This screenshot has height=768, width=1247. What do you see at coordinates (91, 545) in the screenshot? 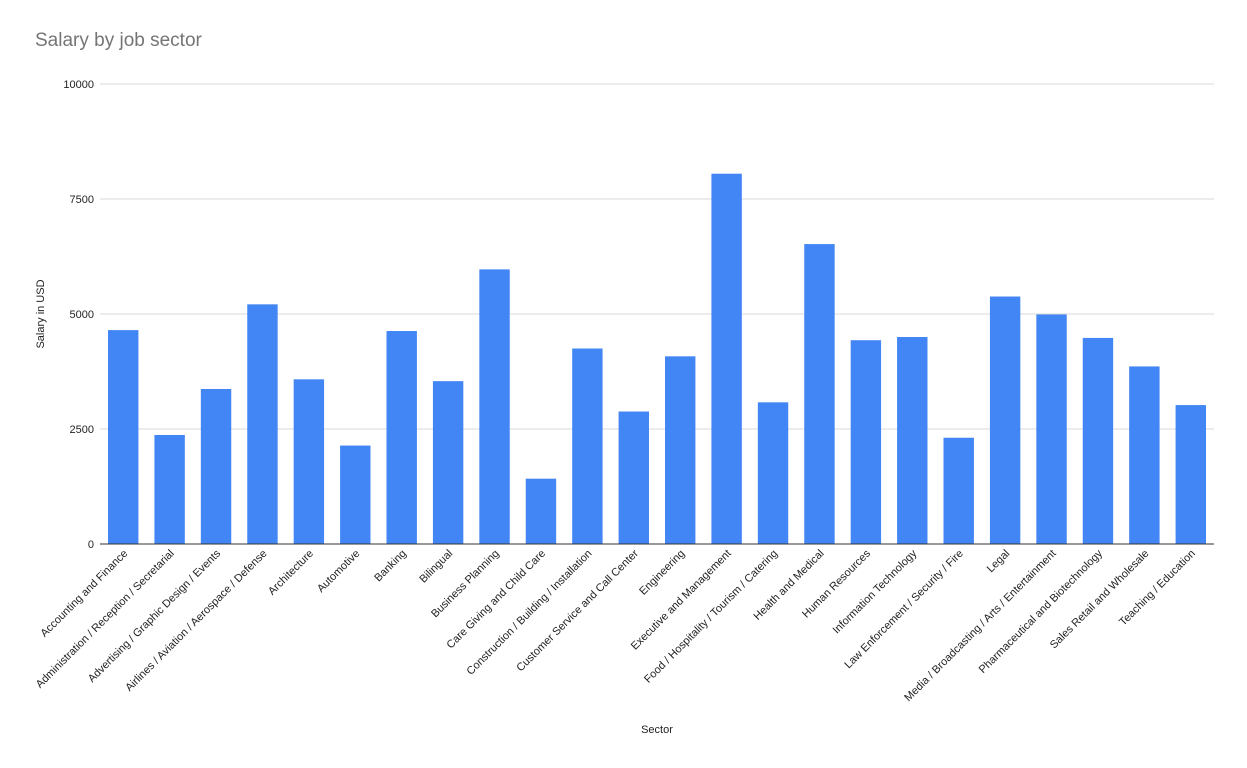
I see `y-tick-label: 0` at bounding box center [91, 545].